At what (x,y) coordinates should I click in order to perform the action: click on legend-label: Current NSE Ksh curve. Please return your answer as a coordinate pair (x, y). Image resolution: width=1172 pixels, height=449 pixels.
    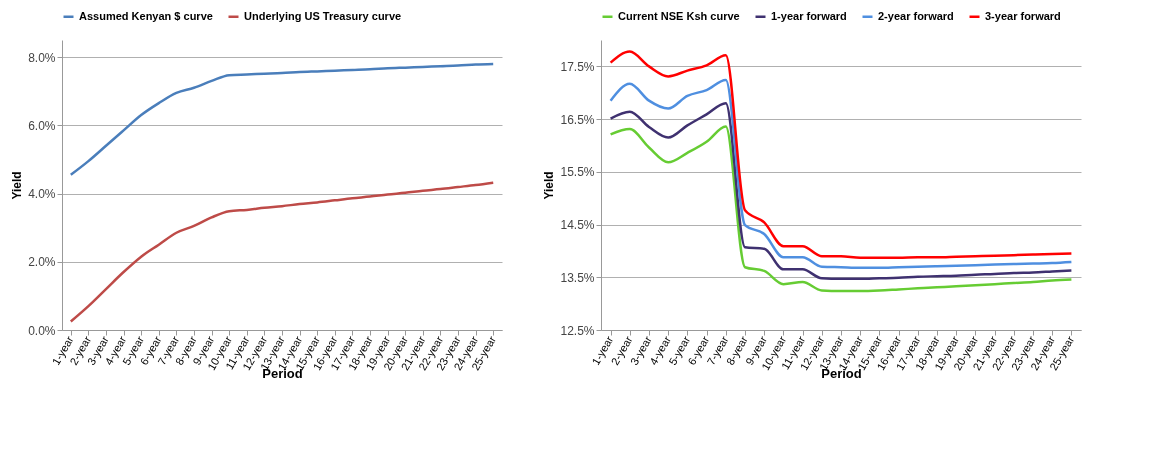
    Looking at the image, I should click on (679, 15).